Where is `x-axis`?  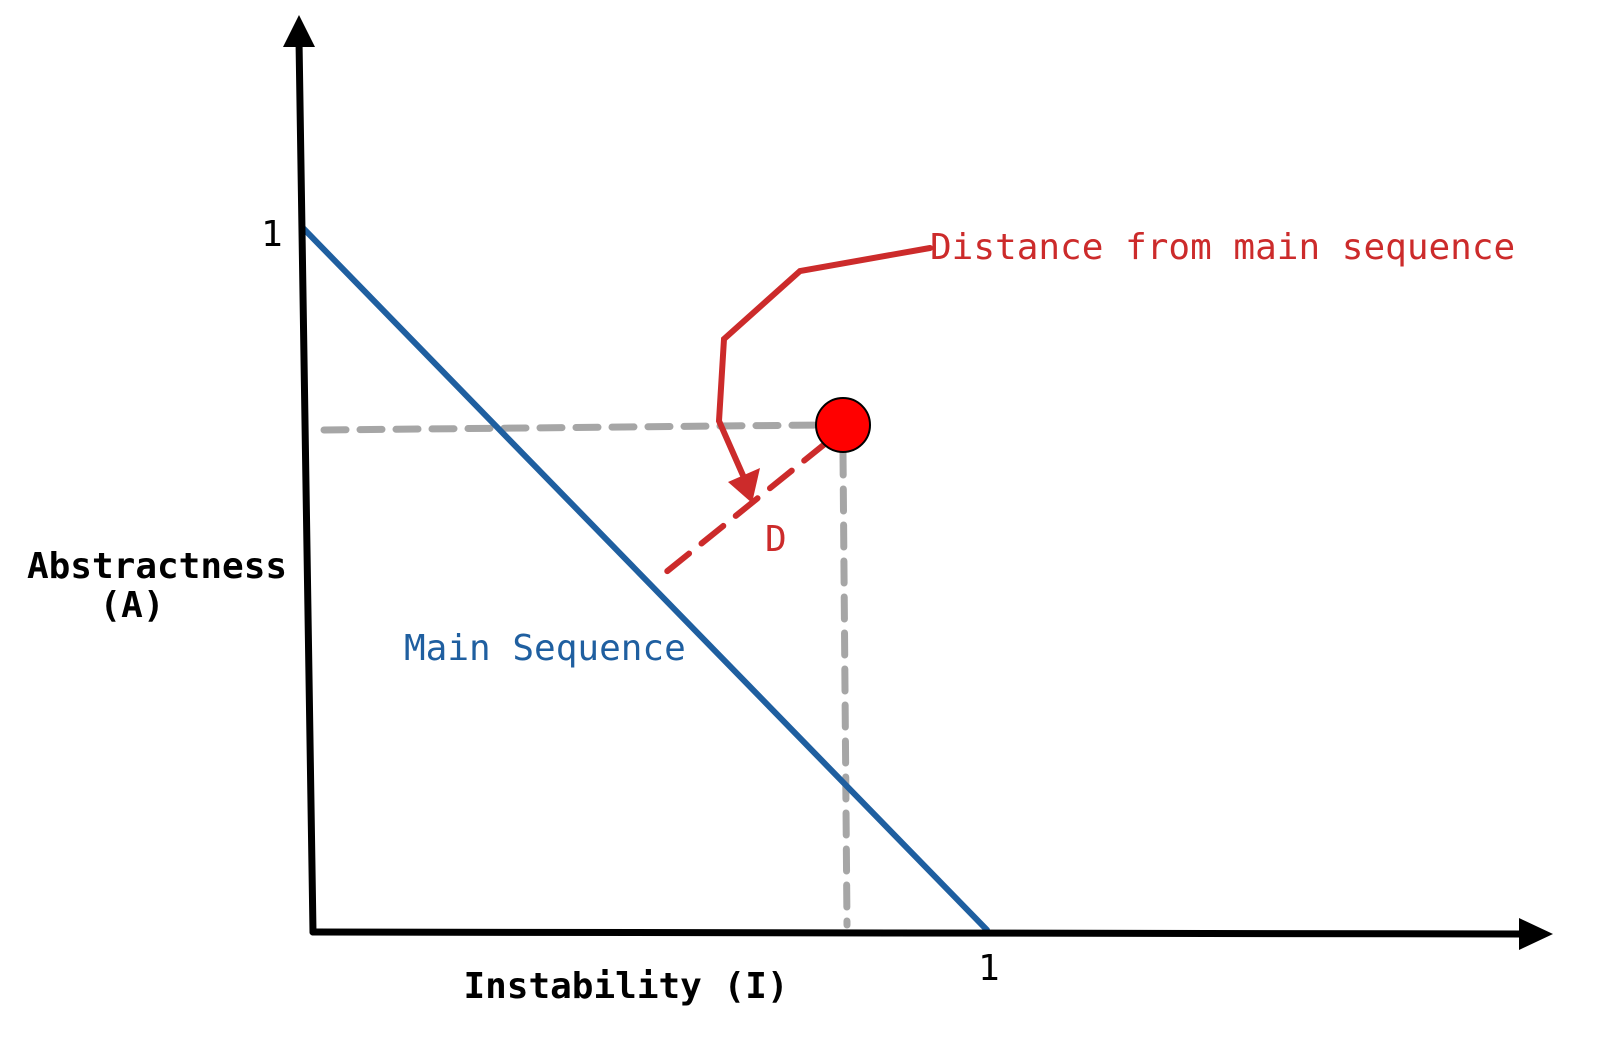 x-axis is located at coordinates (918, 933).